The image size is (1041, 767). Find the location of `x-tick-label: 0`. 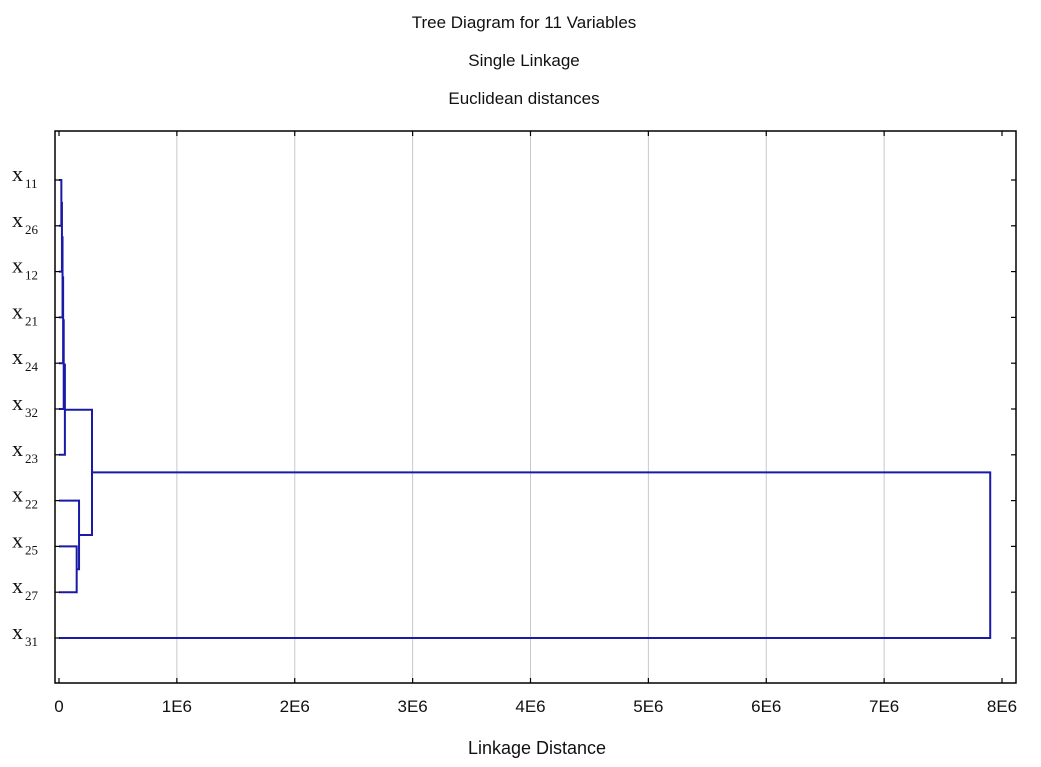

x-tick-label: 0 is located at coordinates (58, 706).